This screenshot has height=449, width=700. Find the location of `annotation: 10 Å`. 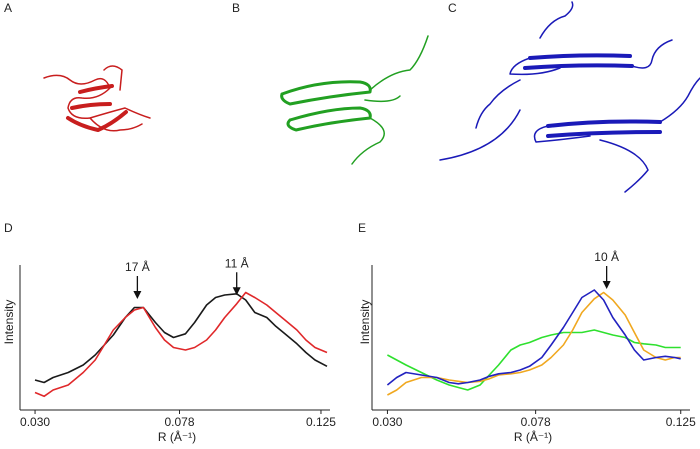

annotation: 10 Å is located at coordinates (606, 256).